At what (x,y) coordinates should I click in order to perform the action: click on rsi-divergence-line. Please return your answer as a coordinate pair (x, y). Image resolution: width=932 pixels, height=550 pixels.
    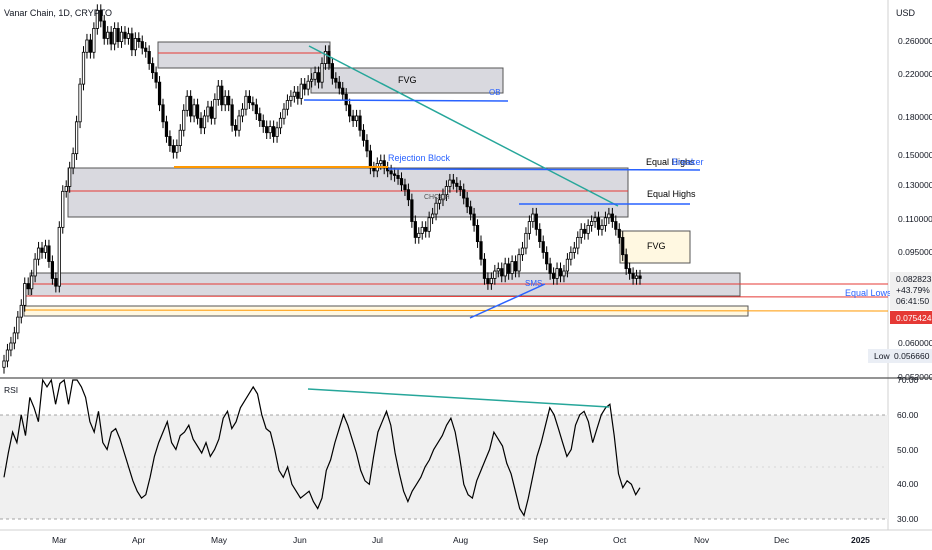
    Looking at the image, I should click on (458, 398).